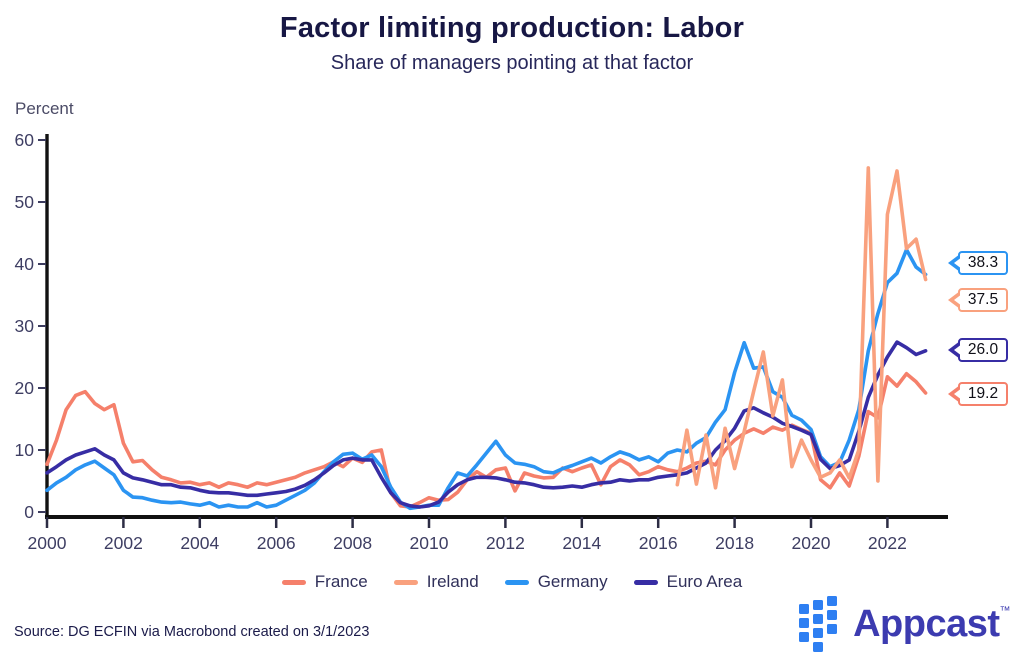  I want to click on callout-ireland: 37.5, so click(978, 299).